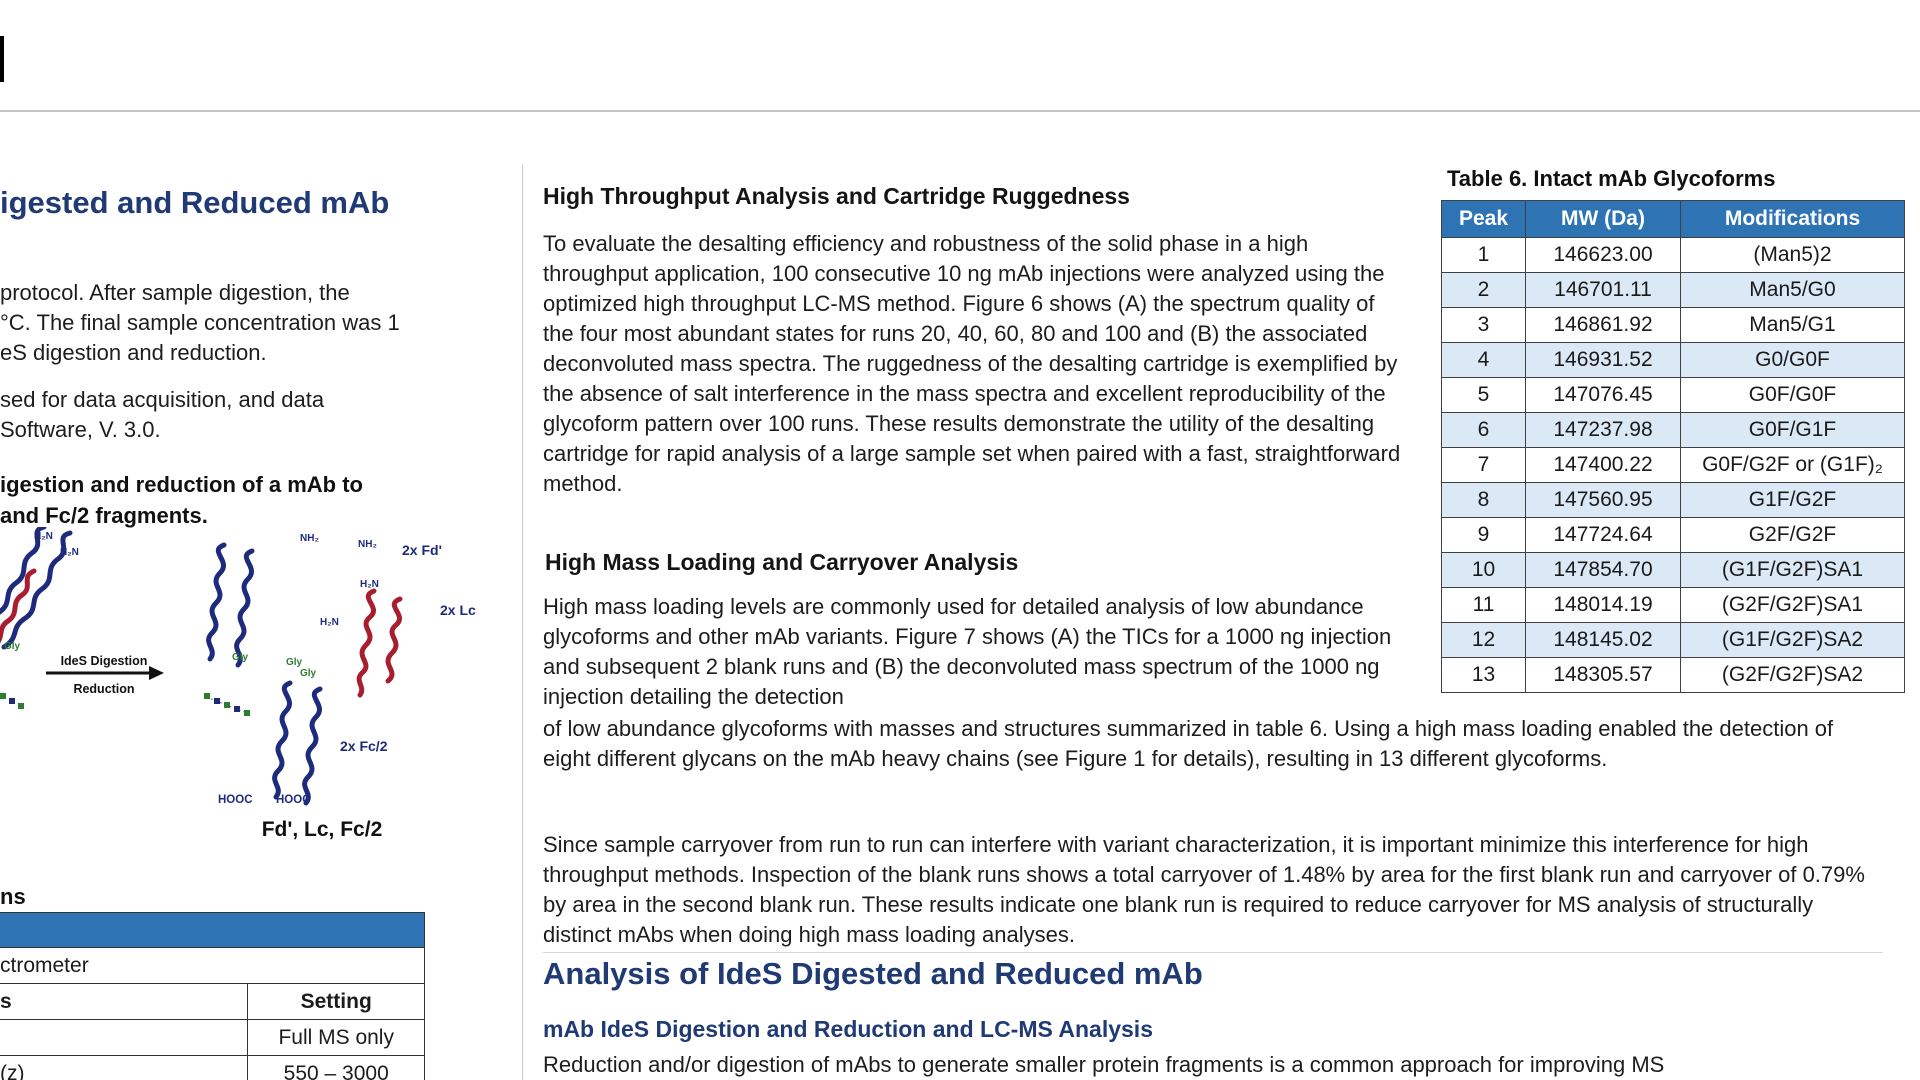 The width and height of the screenshot is (1920, 1080). Describe the element at coordinates (1792, 219) in the screenshot. I see `header-modifications: Modifications` at that location.